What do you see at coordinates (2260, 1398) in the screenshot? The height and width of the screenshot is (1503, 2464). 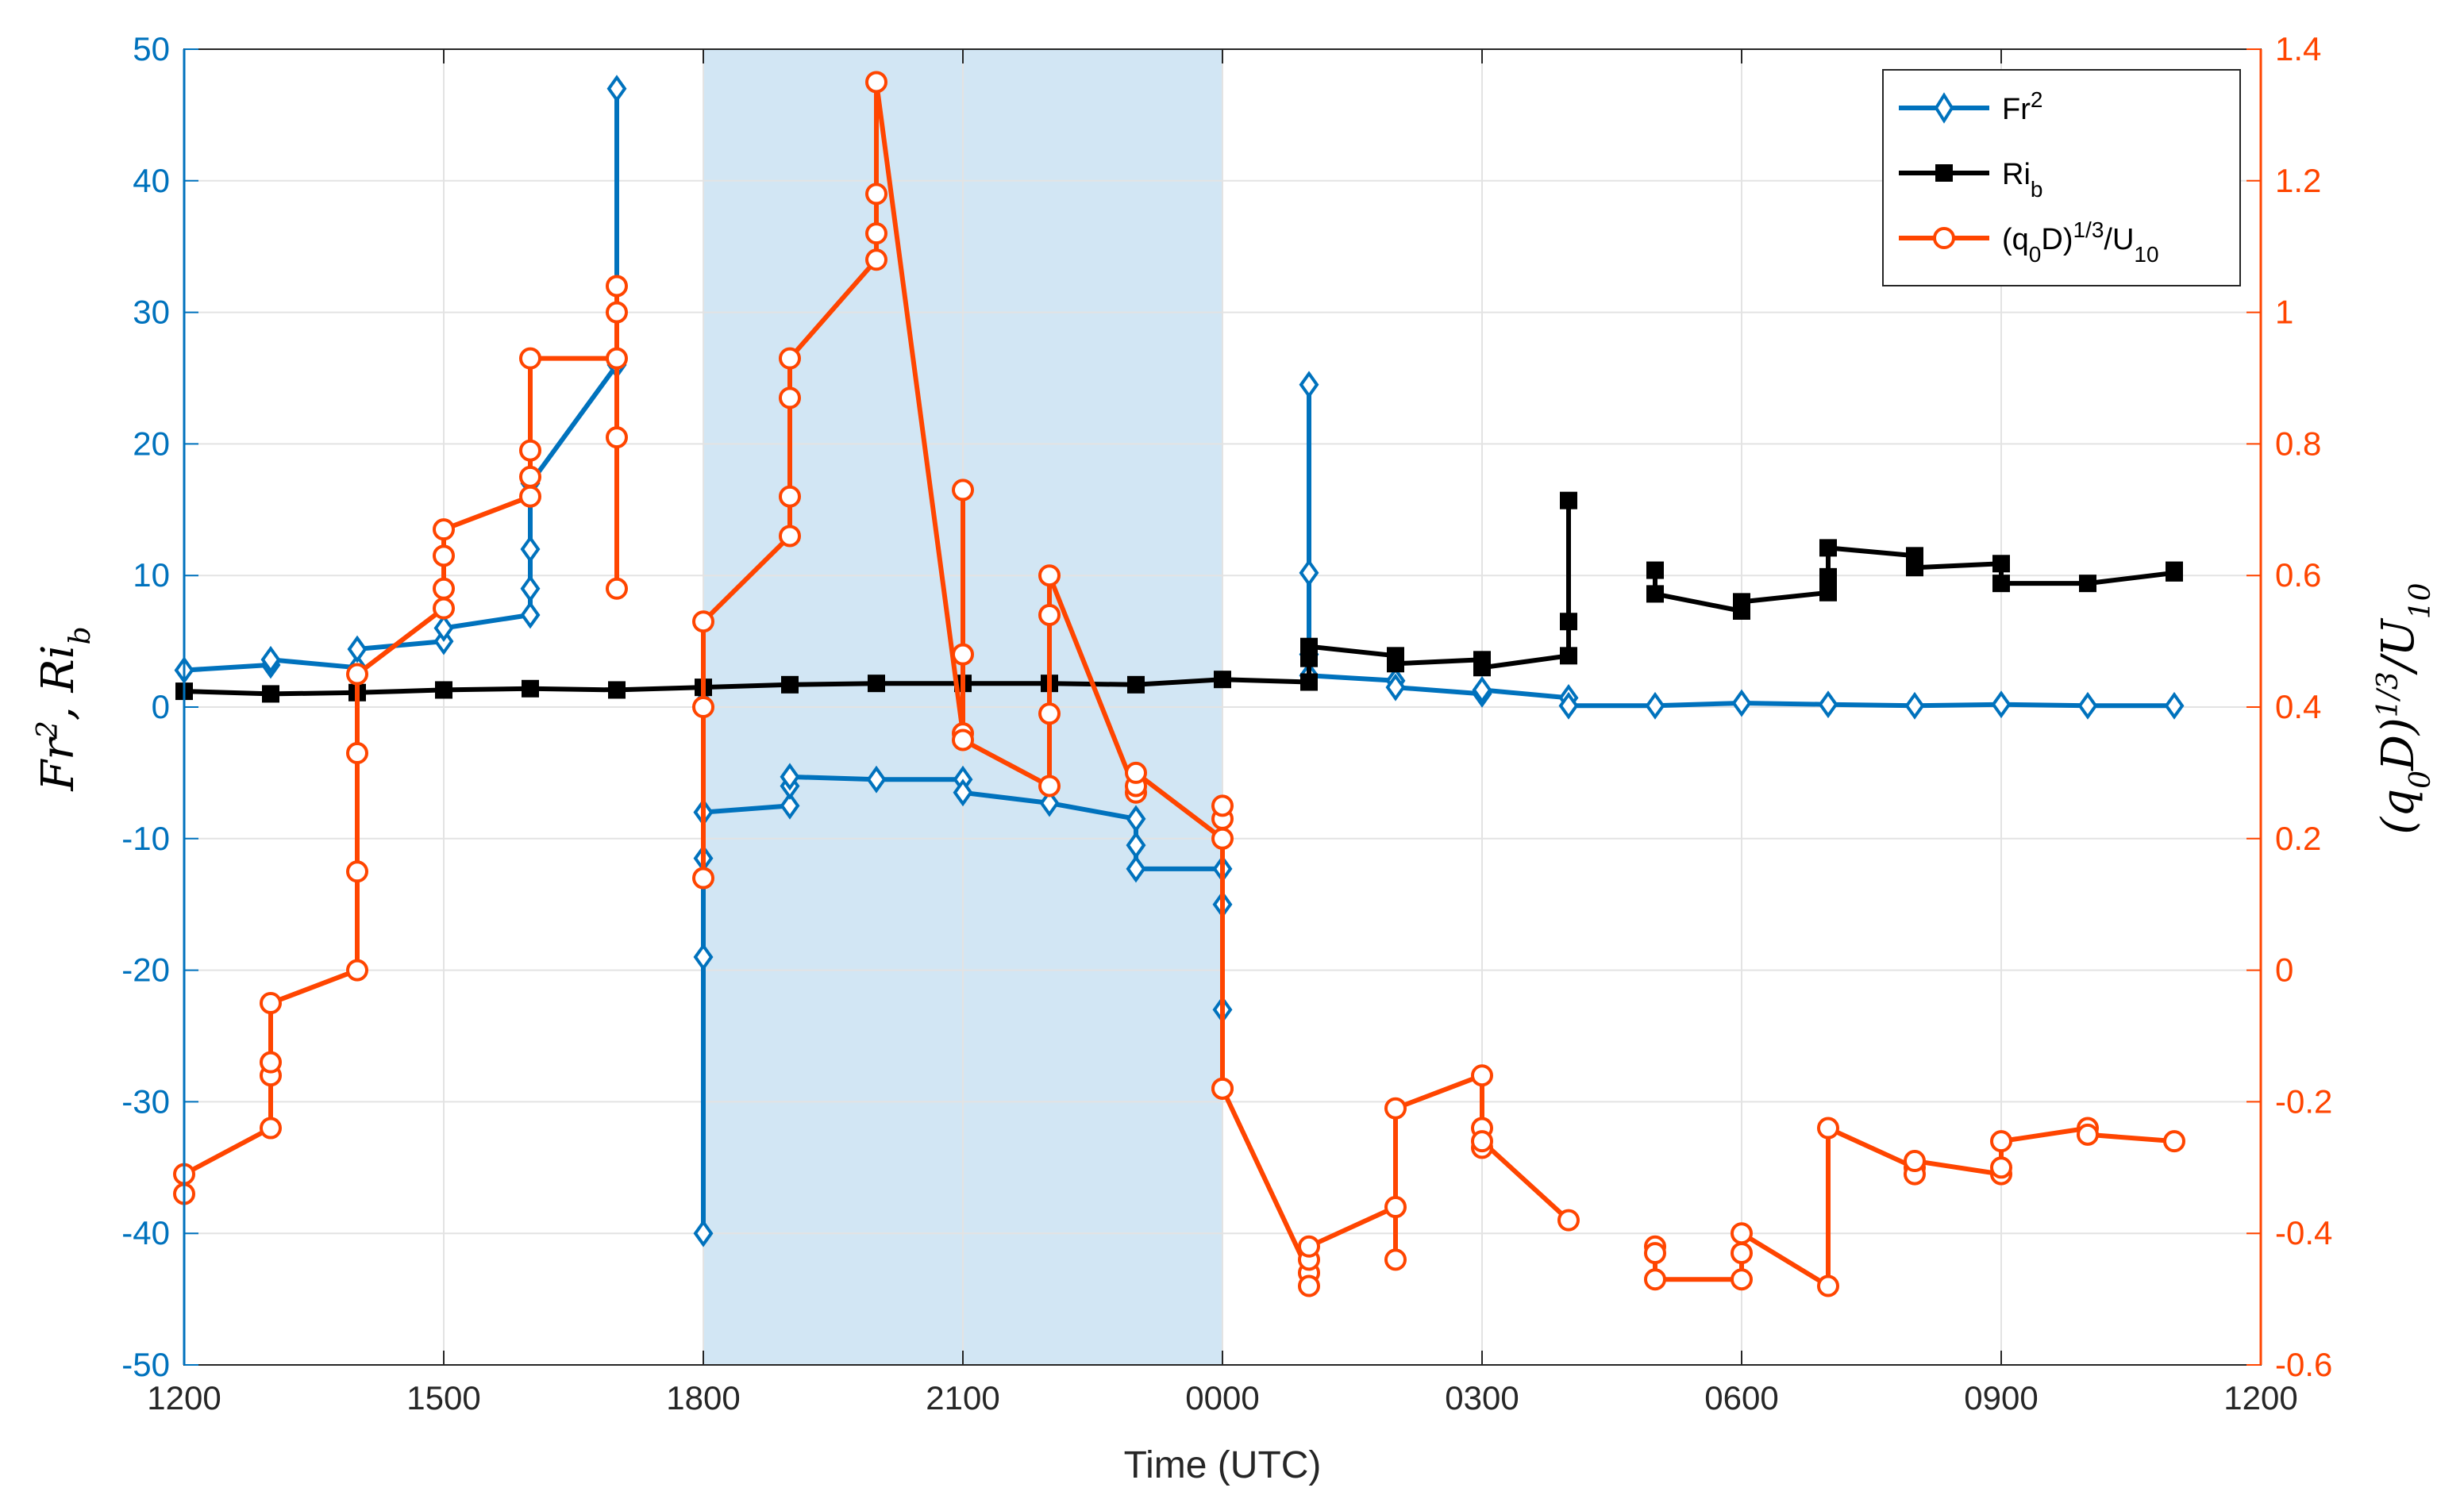 I see `x-tick-label: 1200` at bounding box center [2260, 1398].